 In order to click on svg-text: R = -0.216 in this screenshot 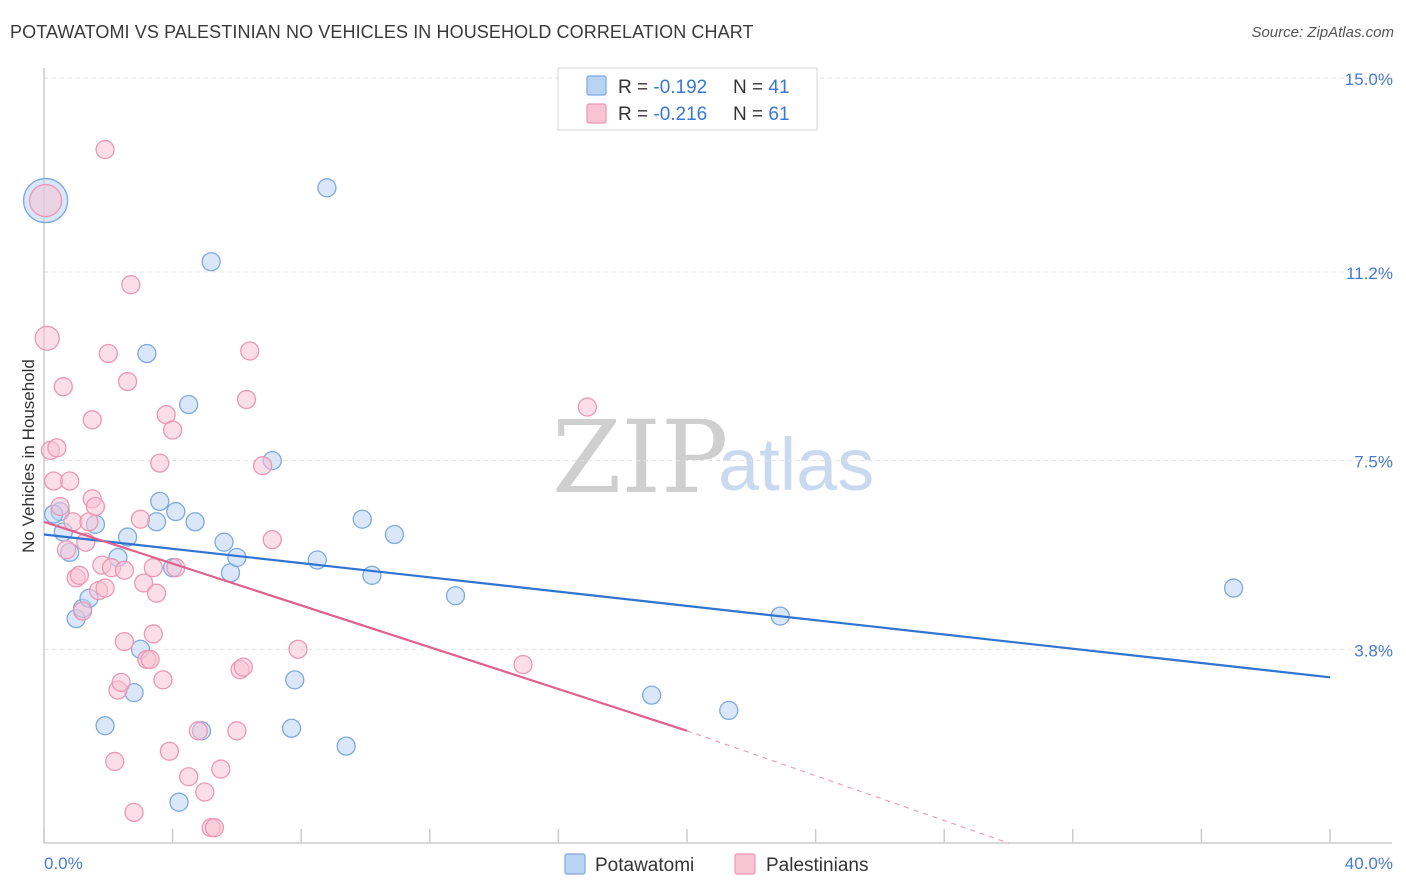, I will do `click(662, 114)`.